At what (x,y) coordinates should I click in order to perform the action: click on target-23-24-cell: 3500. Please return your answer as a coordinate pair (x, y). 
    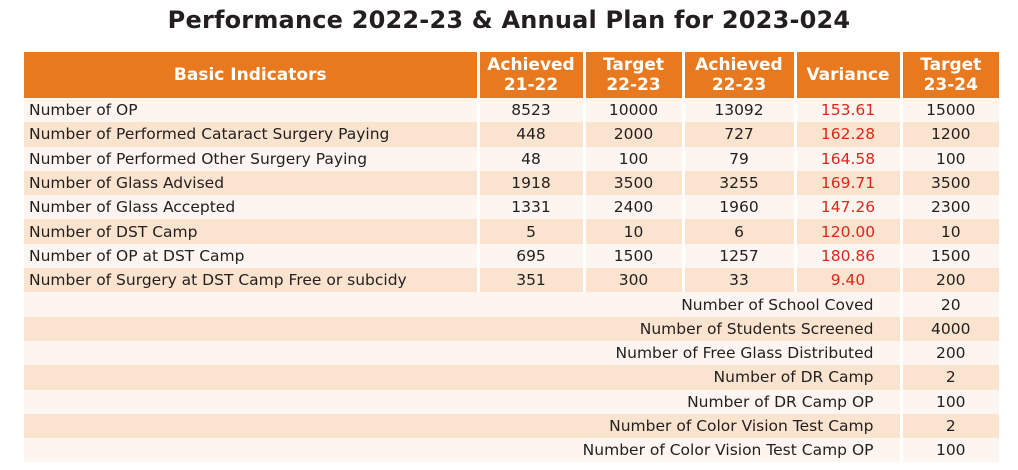
    Looking at the image, I should click on (950, 183).